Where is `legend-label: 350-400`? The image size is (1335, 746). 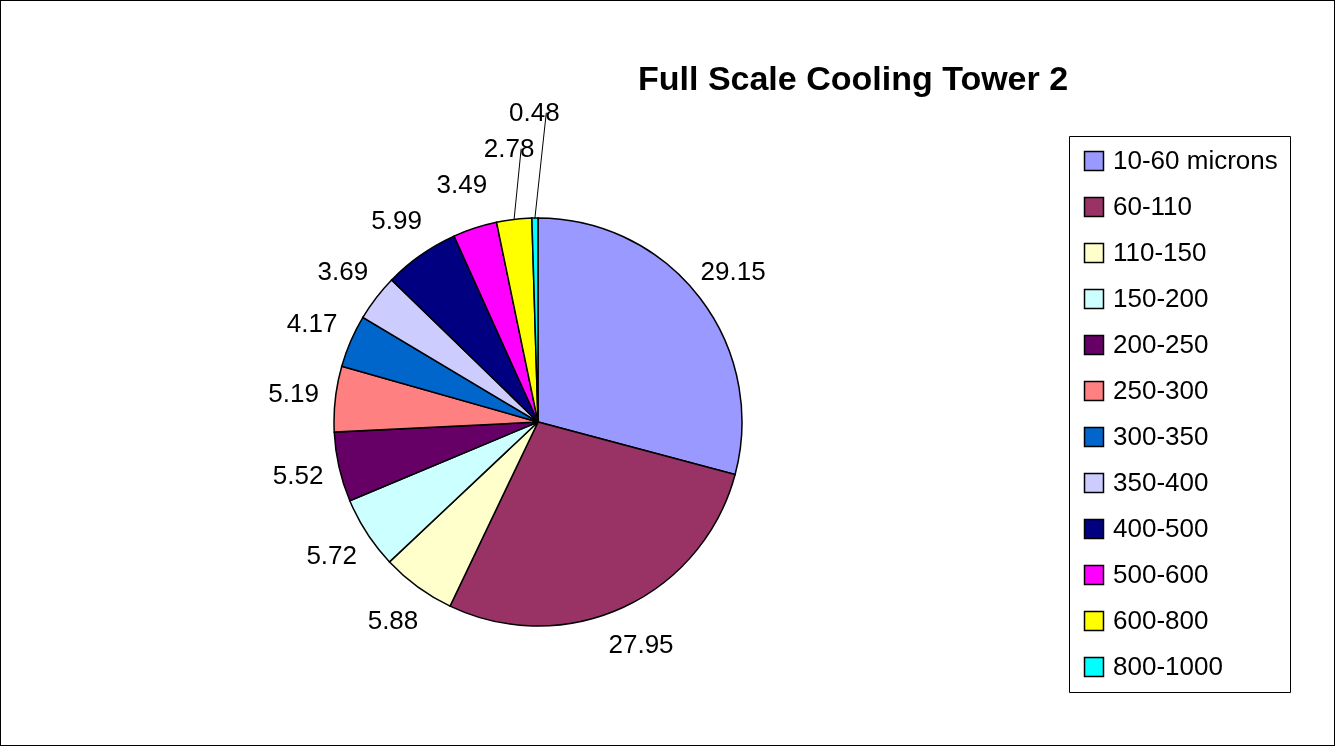 legend-label: 350-400 is located at coordinates (1161, 482).